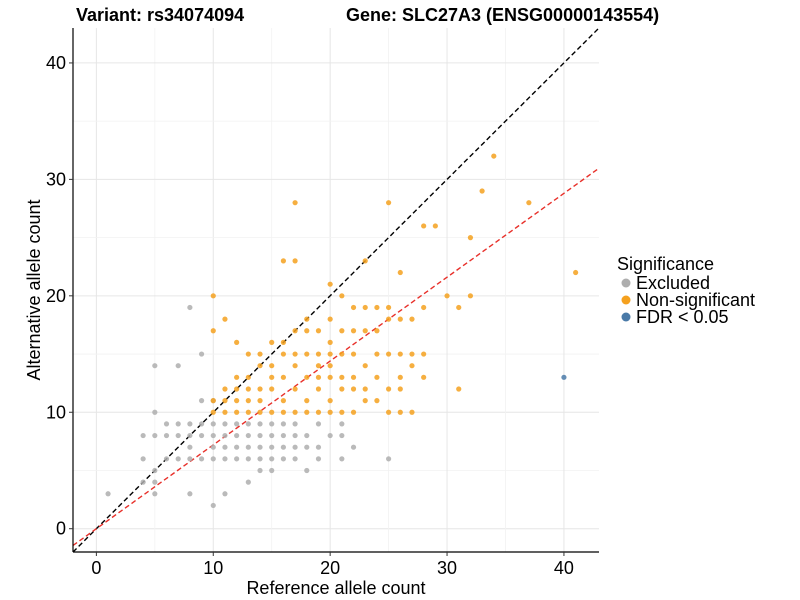 Image resolution: width=800 pixels, height=600 pixels. Describe the element at coordinates (160, 15) in the screenshot. I see `chart-title-variant: Variant: rs34074094` at that location.